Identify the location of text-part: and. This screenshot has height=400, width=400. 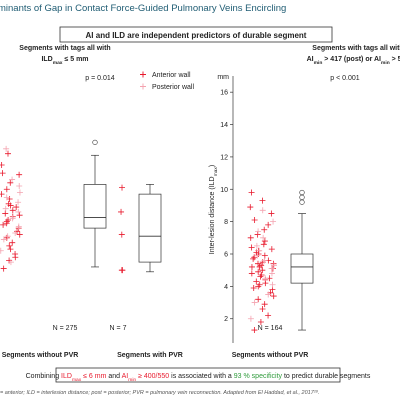
(113, 376).